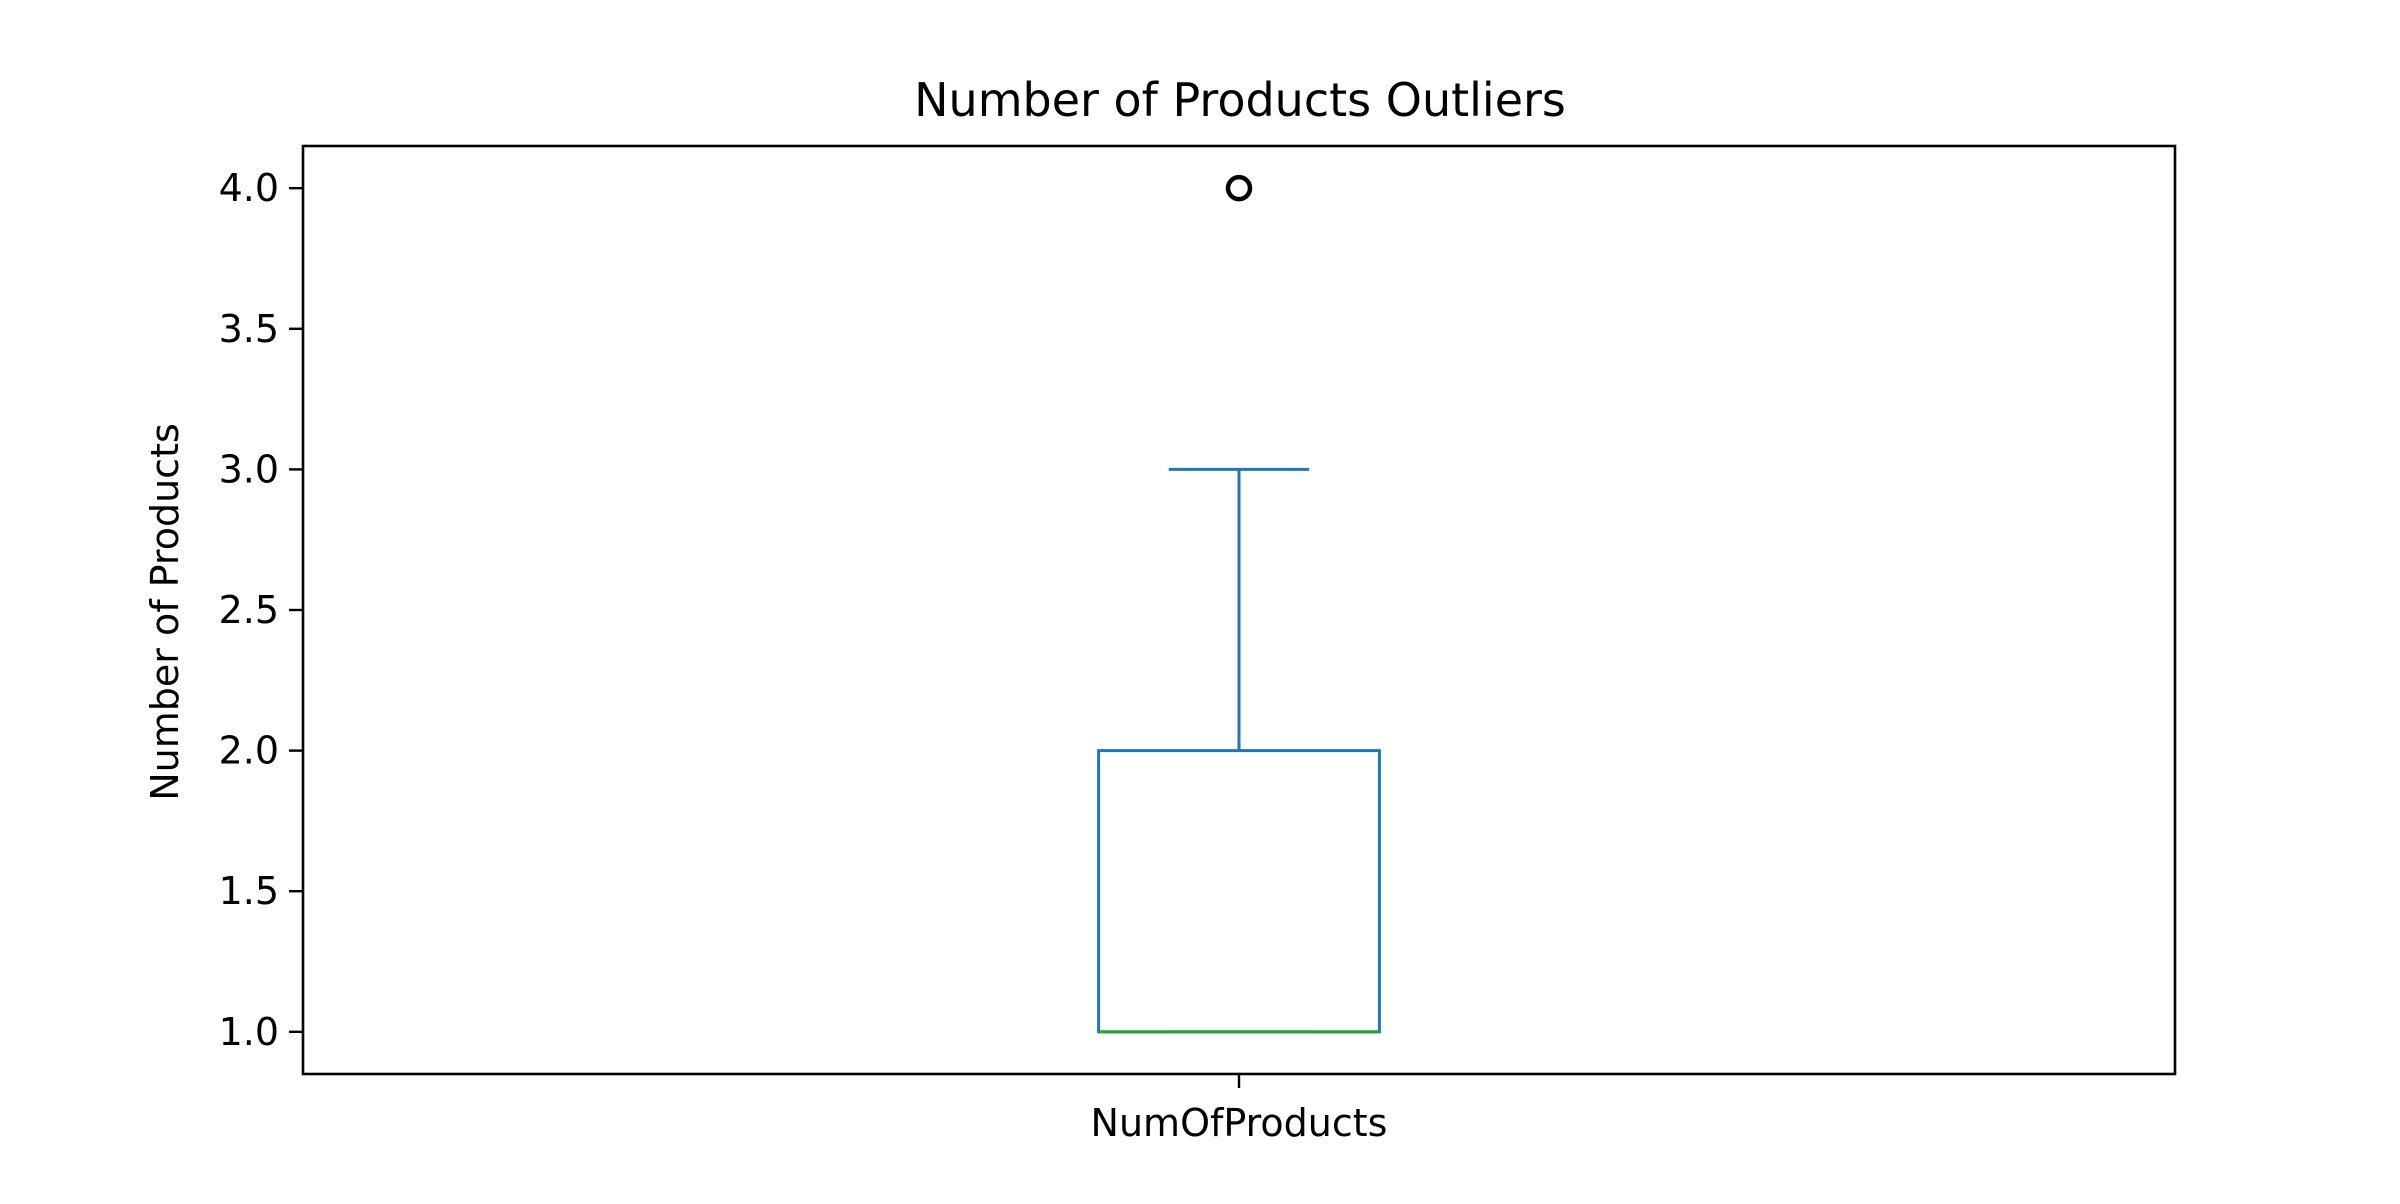 The width and height of the screenshot is (2400, 1204). Describe the element at coordinates (249, 469) in the screenshot. I see `y-axis-tick-label: 3.0` at that location.